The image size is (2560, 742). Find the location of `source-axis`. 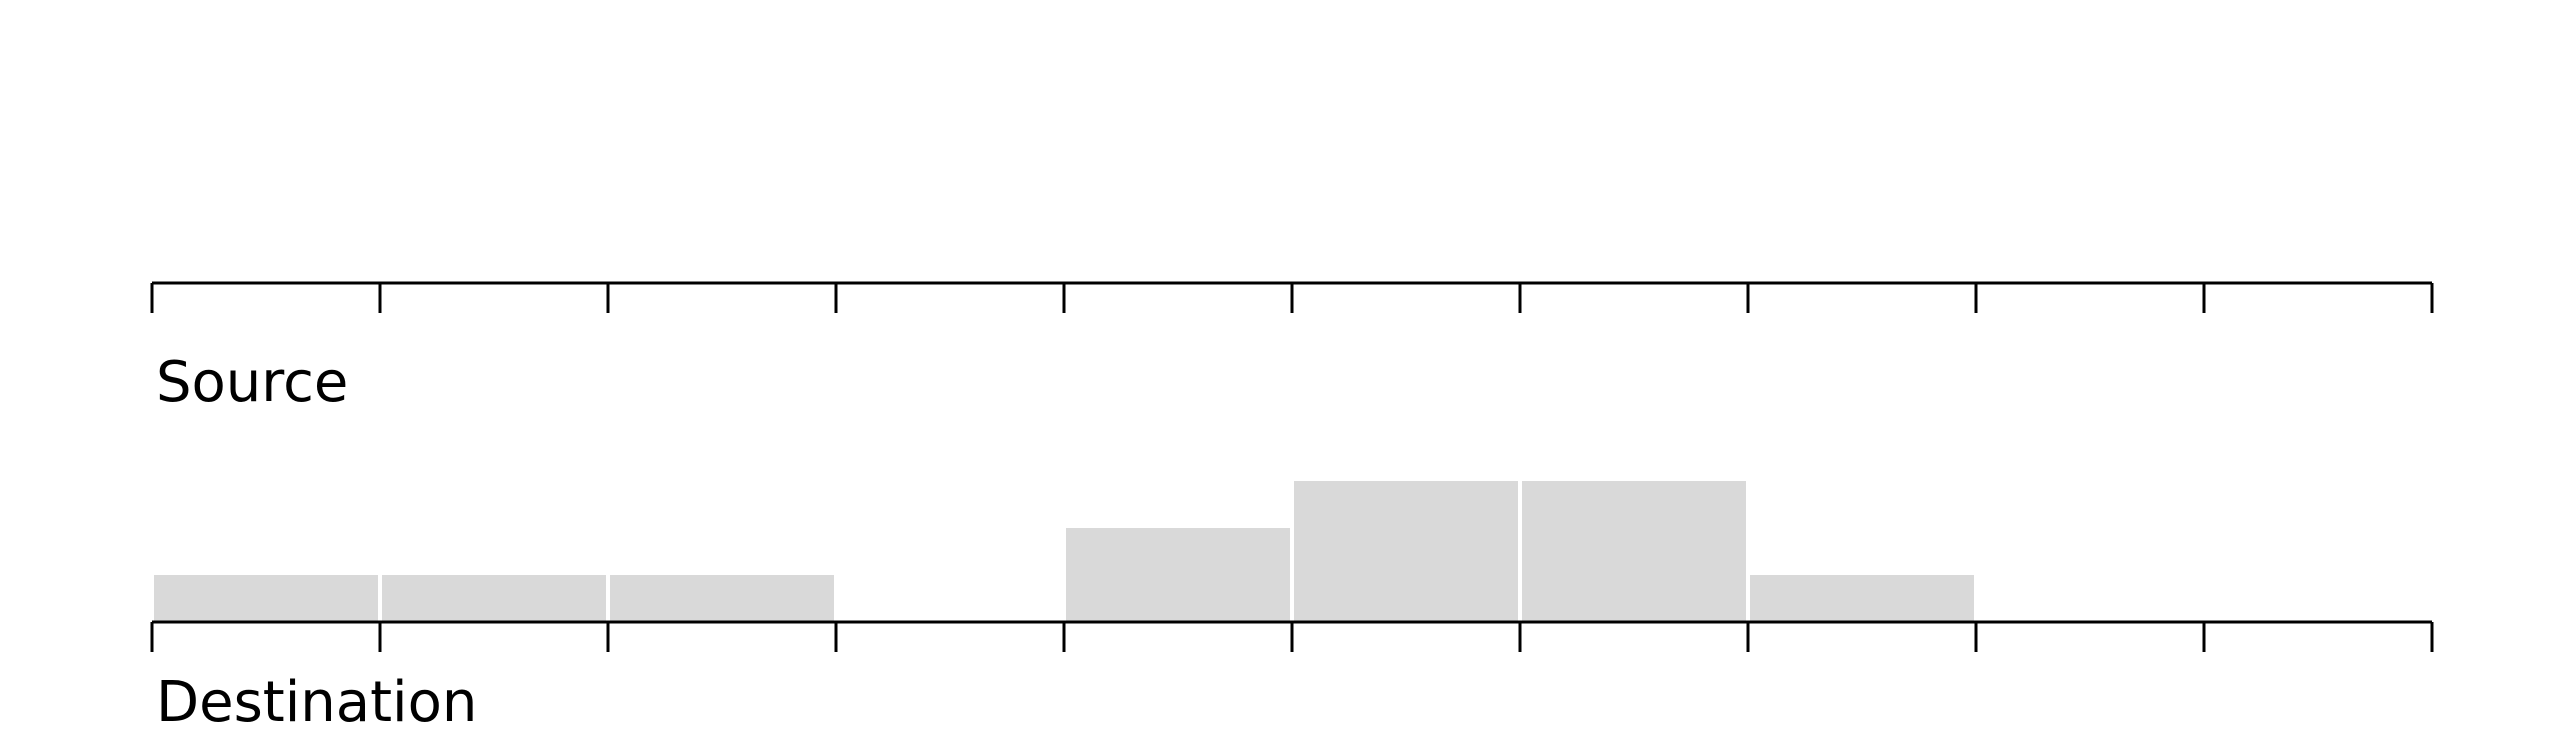

source-axis is located at coordinates (1292, 297).